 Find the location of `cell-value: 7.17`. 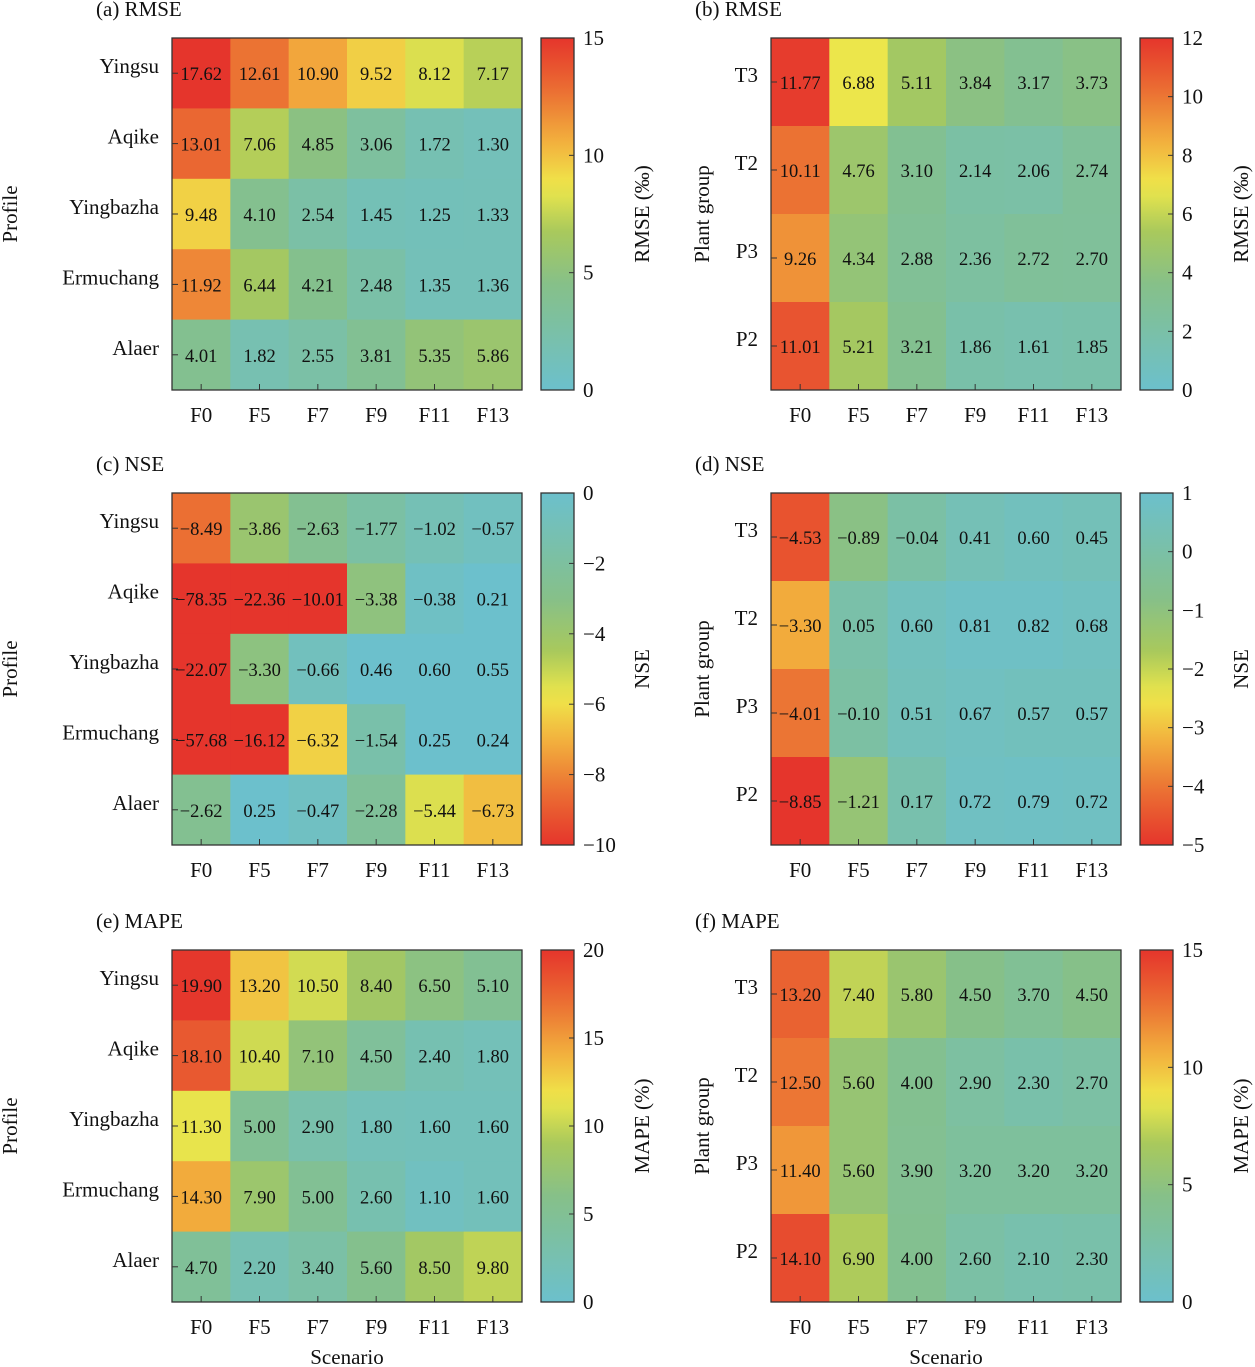

cell-value: 7.17 is located at coordinates (493, 75).